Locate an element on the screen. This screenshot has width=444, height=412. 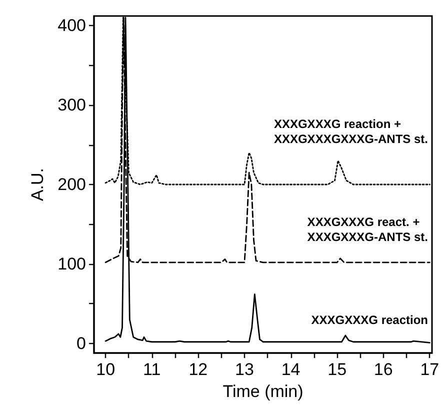
y-tick-label: 300 is located at coordinates (72, 105).